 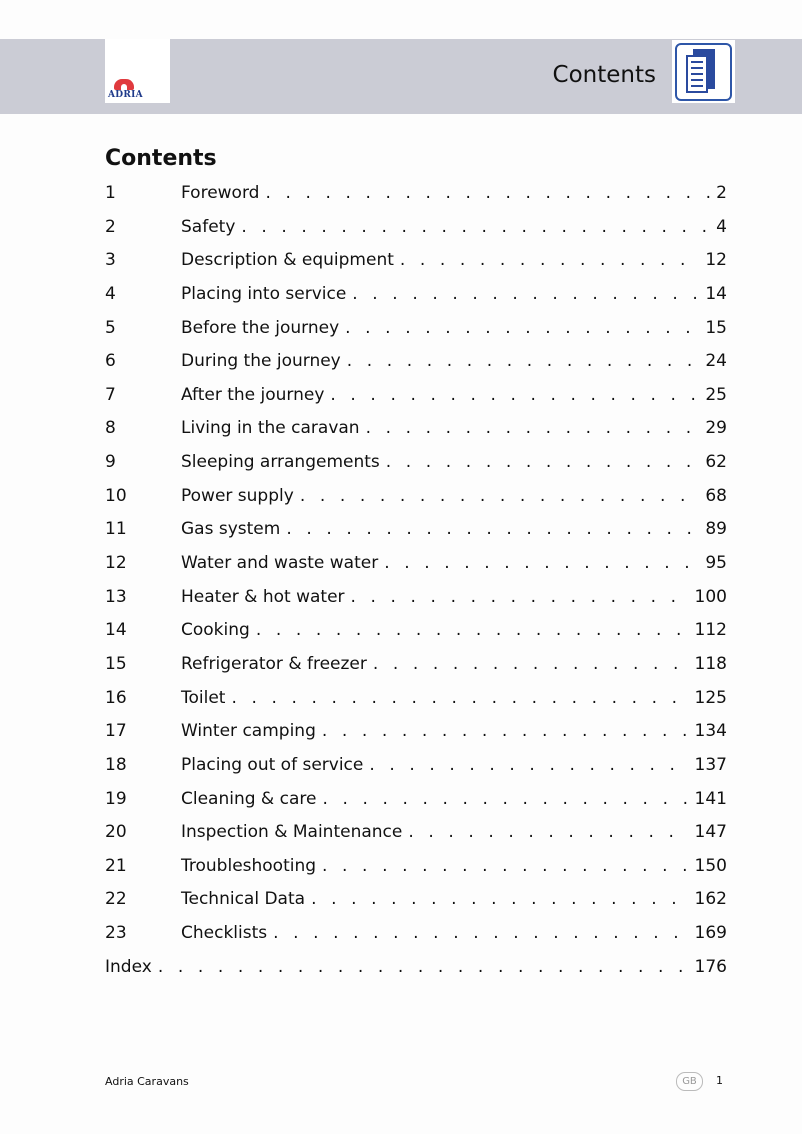 I want to click on toc-entry: 3 Description & equipment 12, so click(x=416, y=264).